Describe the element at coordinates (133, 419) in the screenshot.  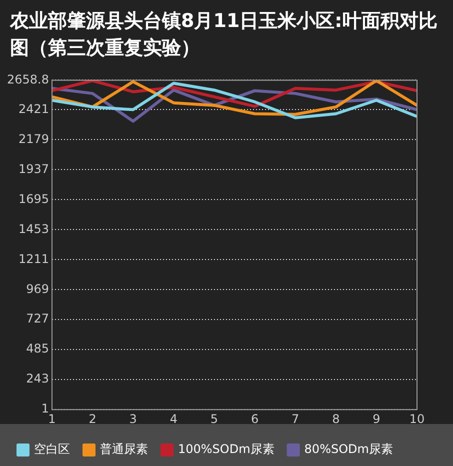
I see `x-tick-label: 3` at that location.